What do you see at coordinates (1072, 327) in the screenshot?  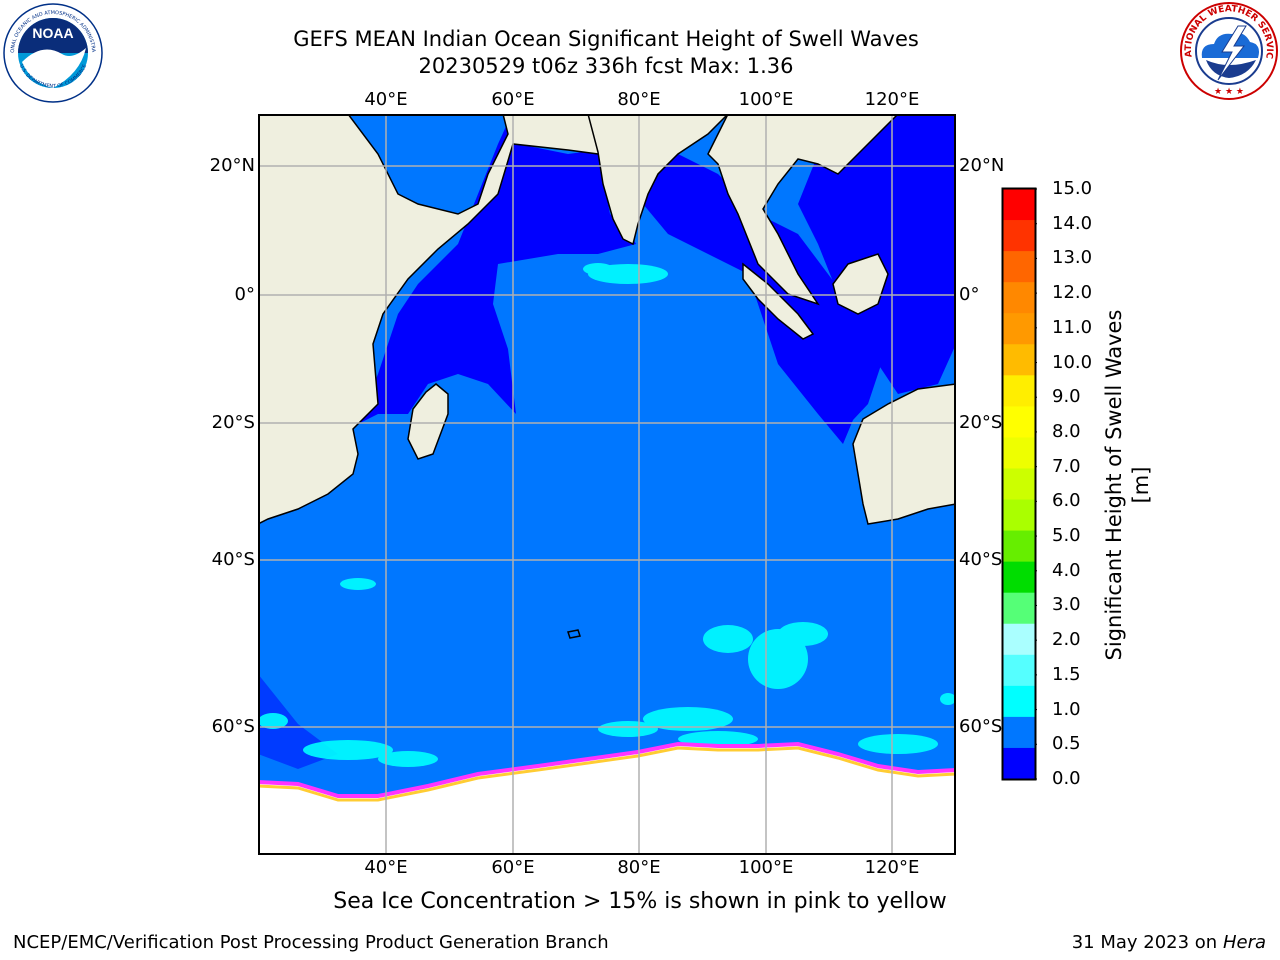 I see `colorbar-label: 11.0` at bounding box center [1072, 327].